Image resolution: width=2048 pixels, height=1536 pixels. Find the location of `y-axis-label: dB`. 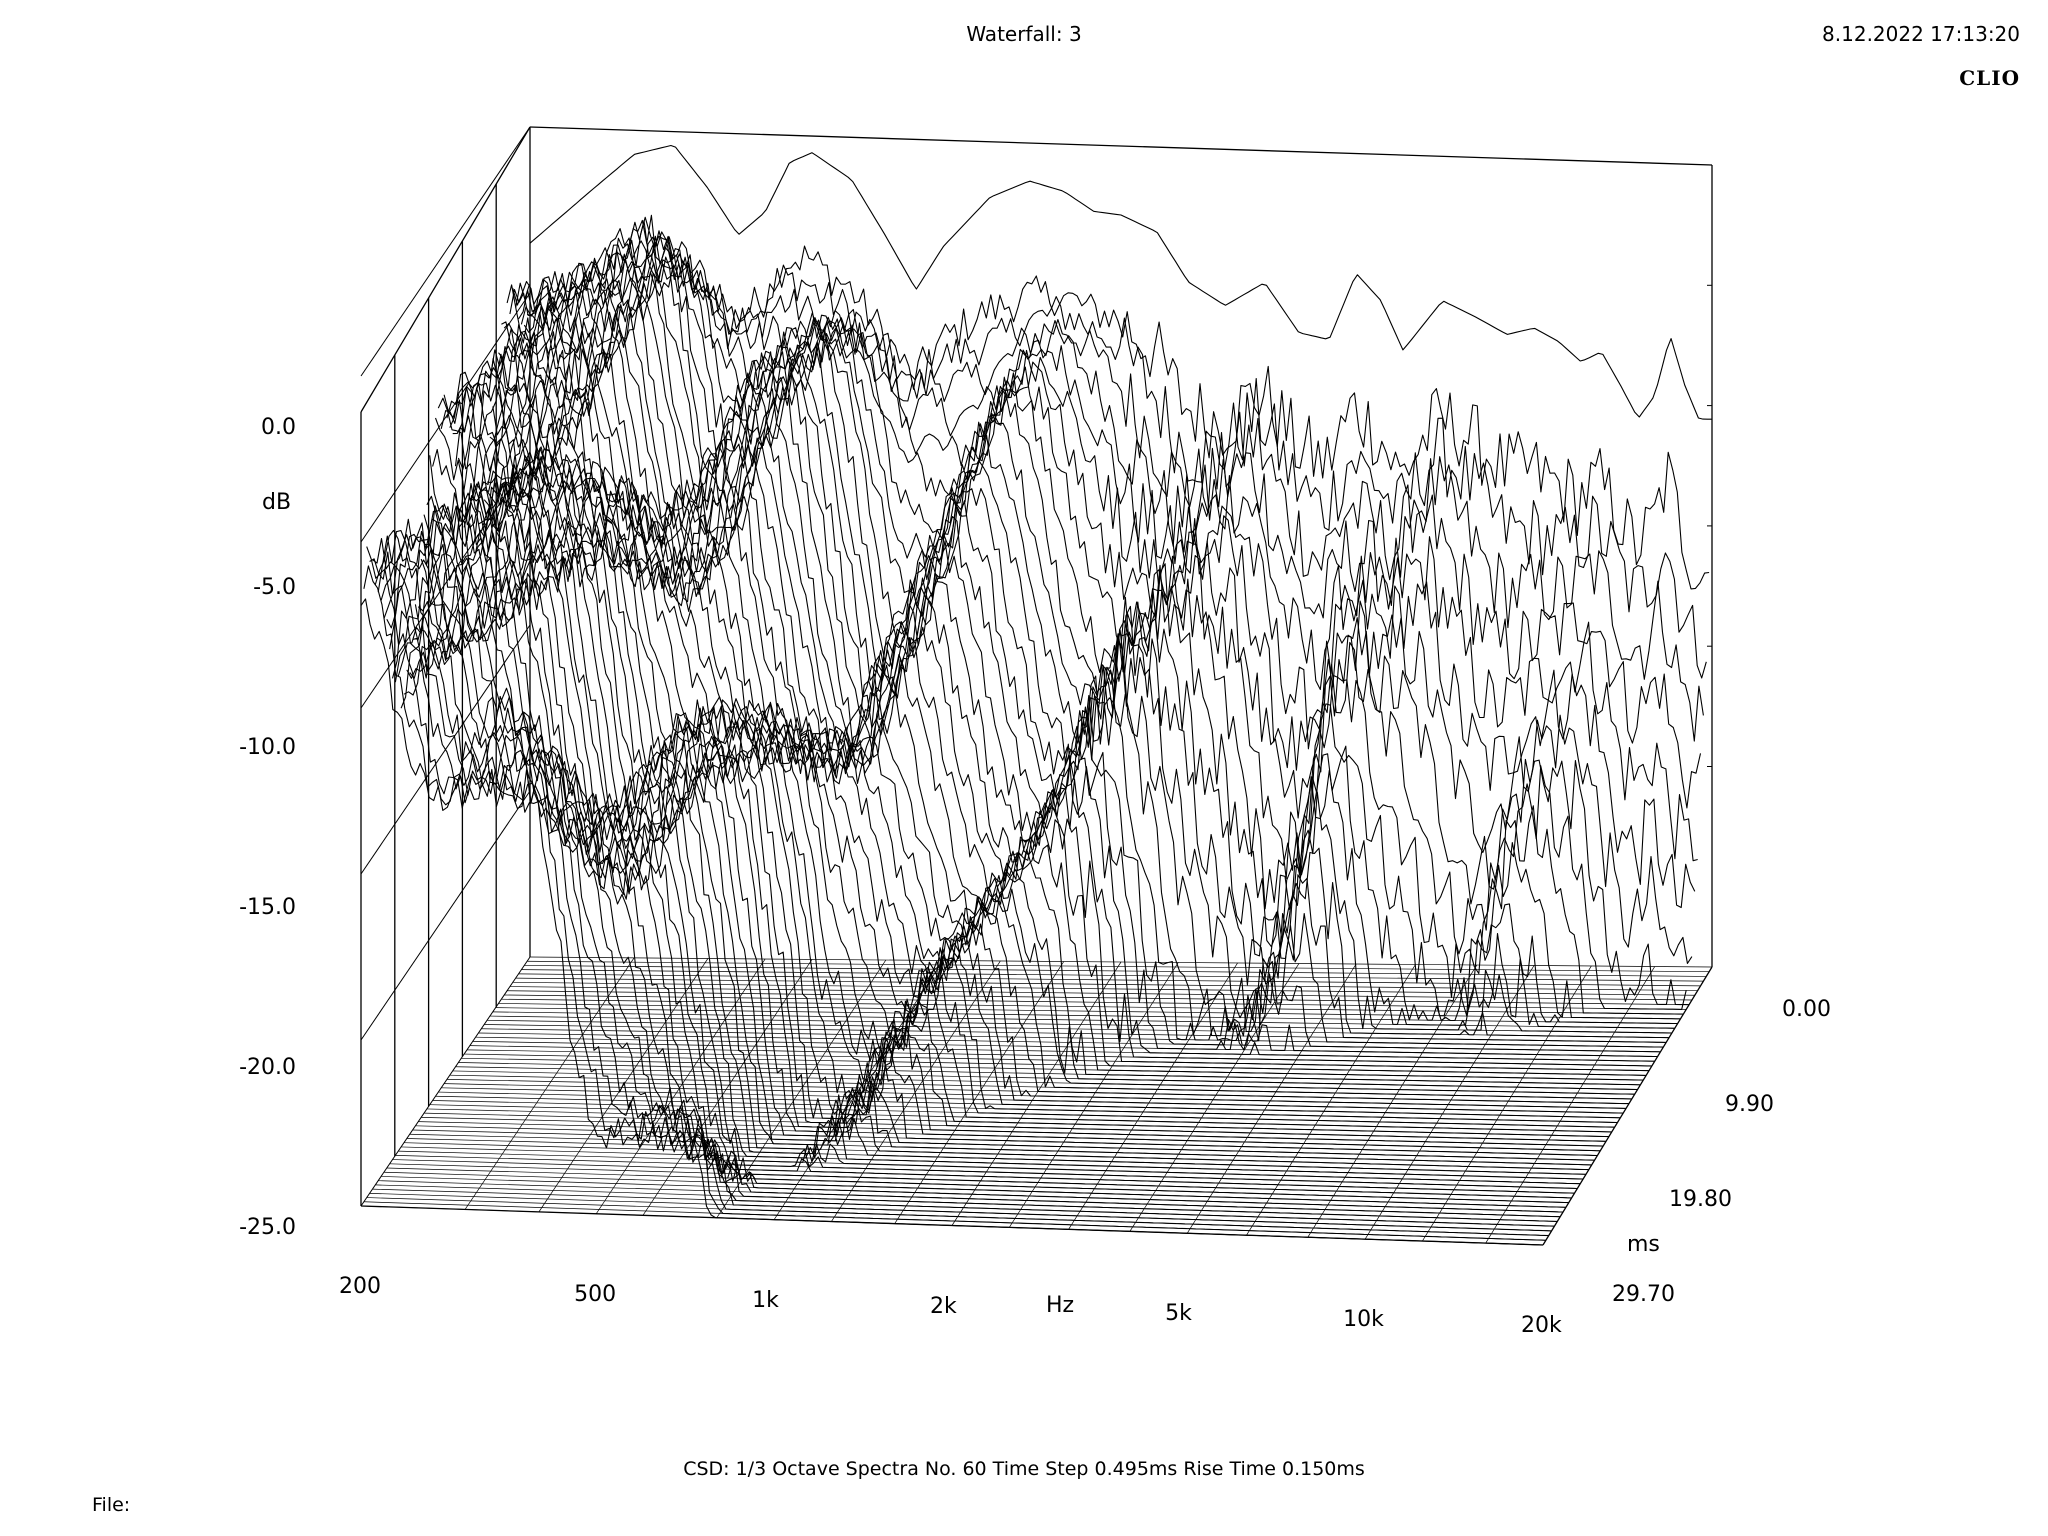

y-axis-label: dB is located at coordinates (277, 502).